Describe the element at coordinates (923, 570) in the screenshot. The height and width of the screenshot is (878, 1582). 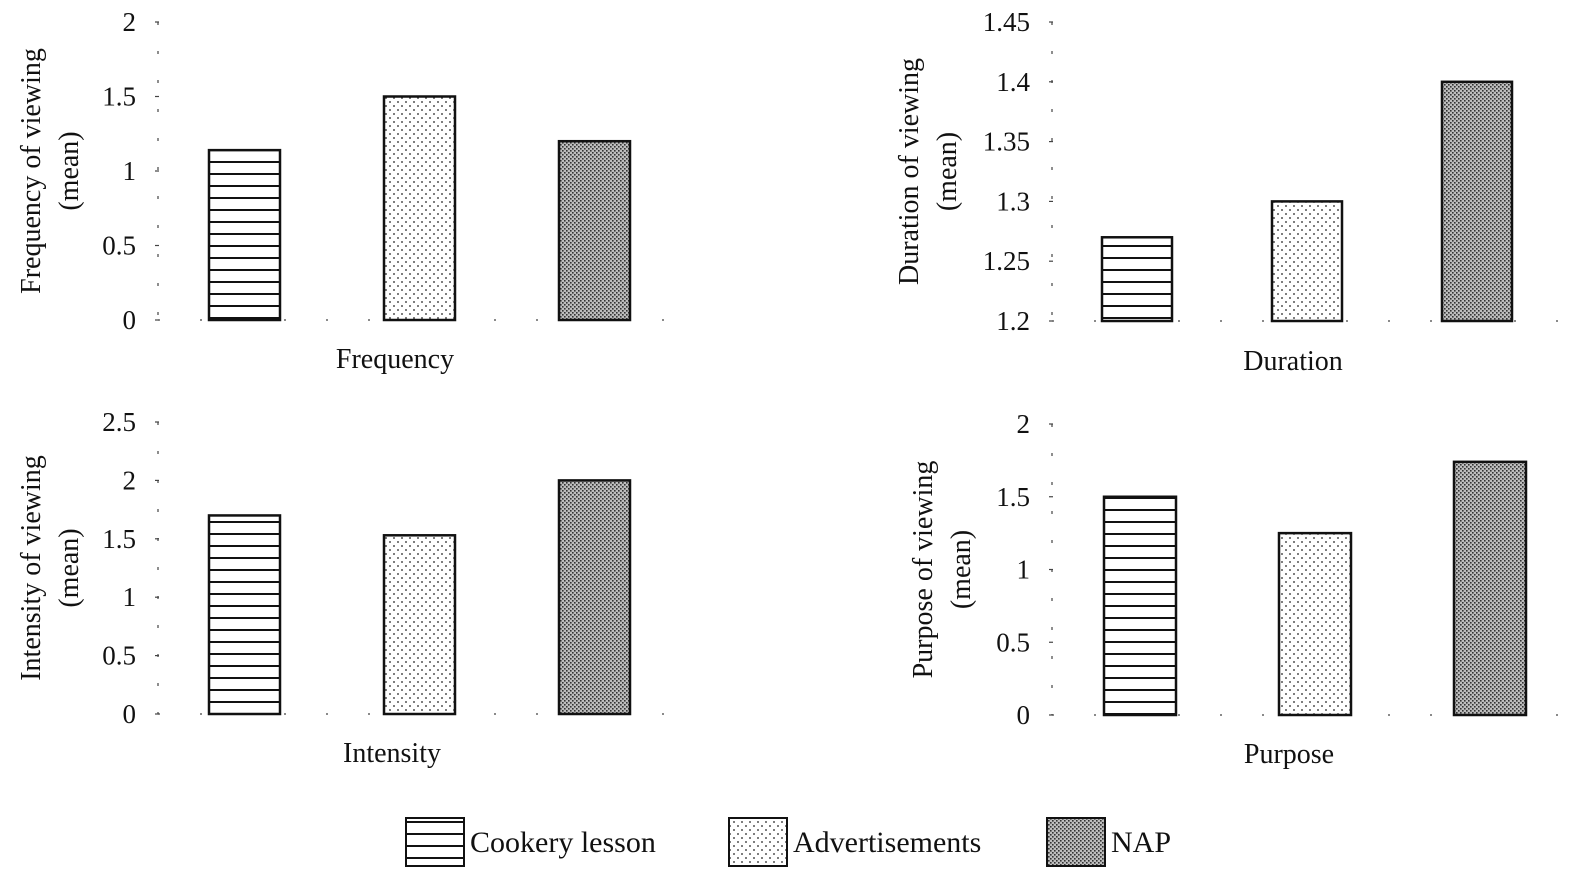
I see `y-axis-label: Purpose of viewing` at that location.